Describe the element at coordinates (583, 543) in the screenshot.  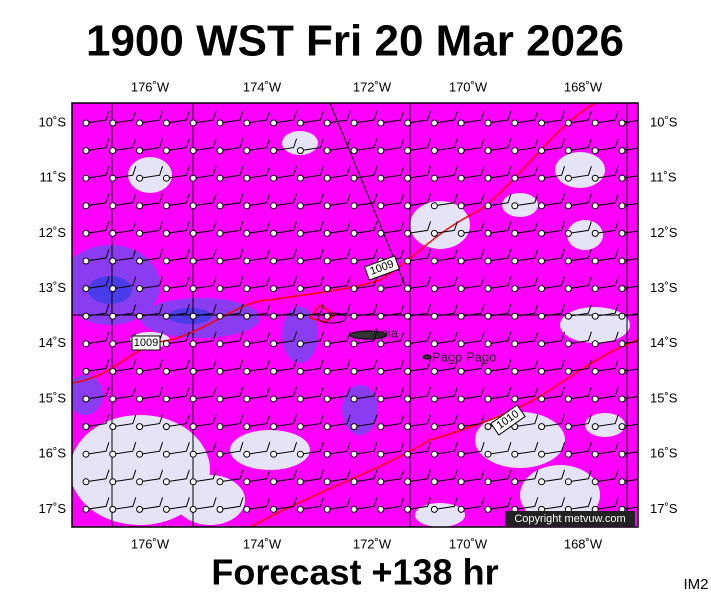
I see `lon-label-bottom: 168˚W` at that location.